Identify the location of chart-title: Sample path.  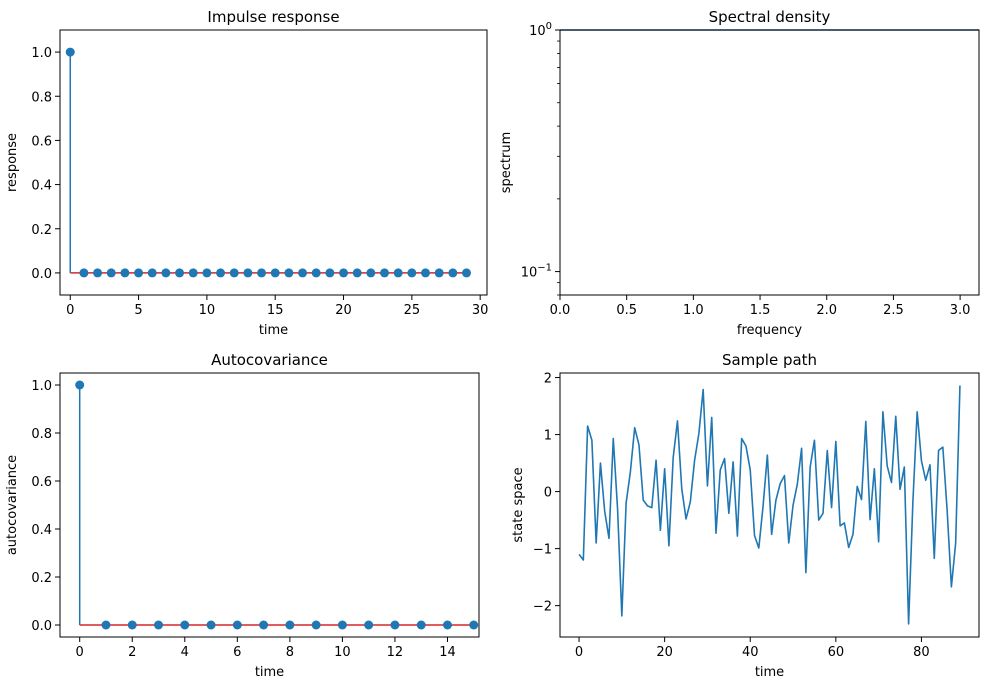
(769, 360).